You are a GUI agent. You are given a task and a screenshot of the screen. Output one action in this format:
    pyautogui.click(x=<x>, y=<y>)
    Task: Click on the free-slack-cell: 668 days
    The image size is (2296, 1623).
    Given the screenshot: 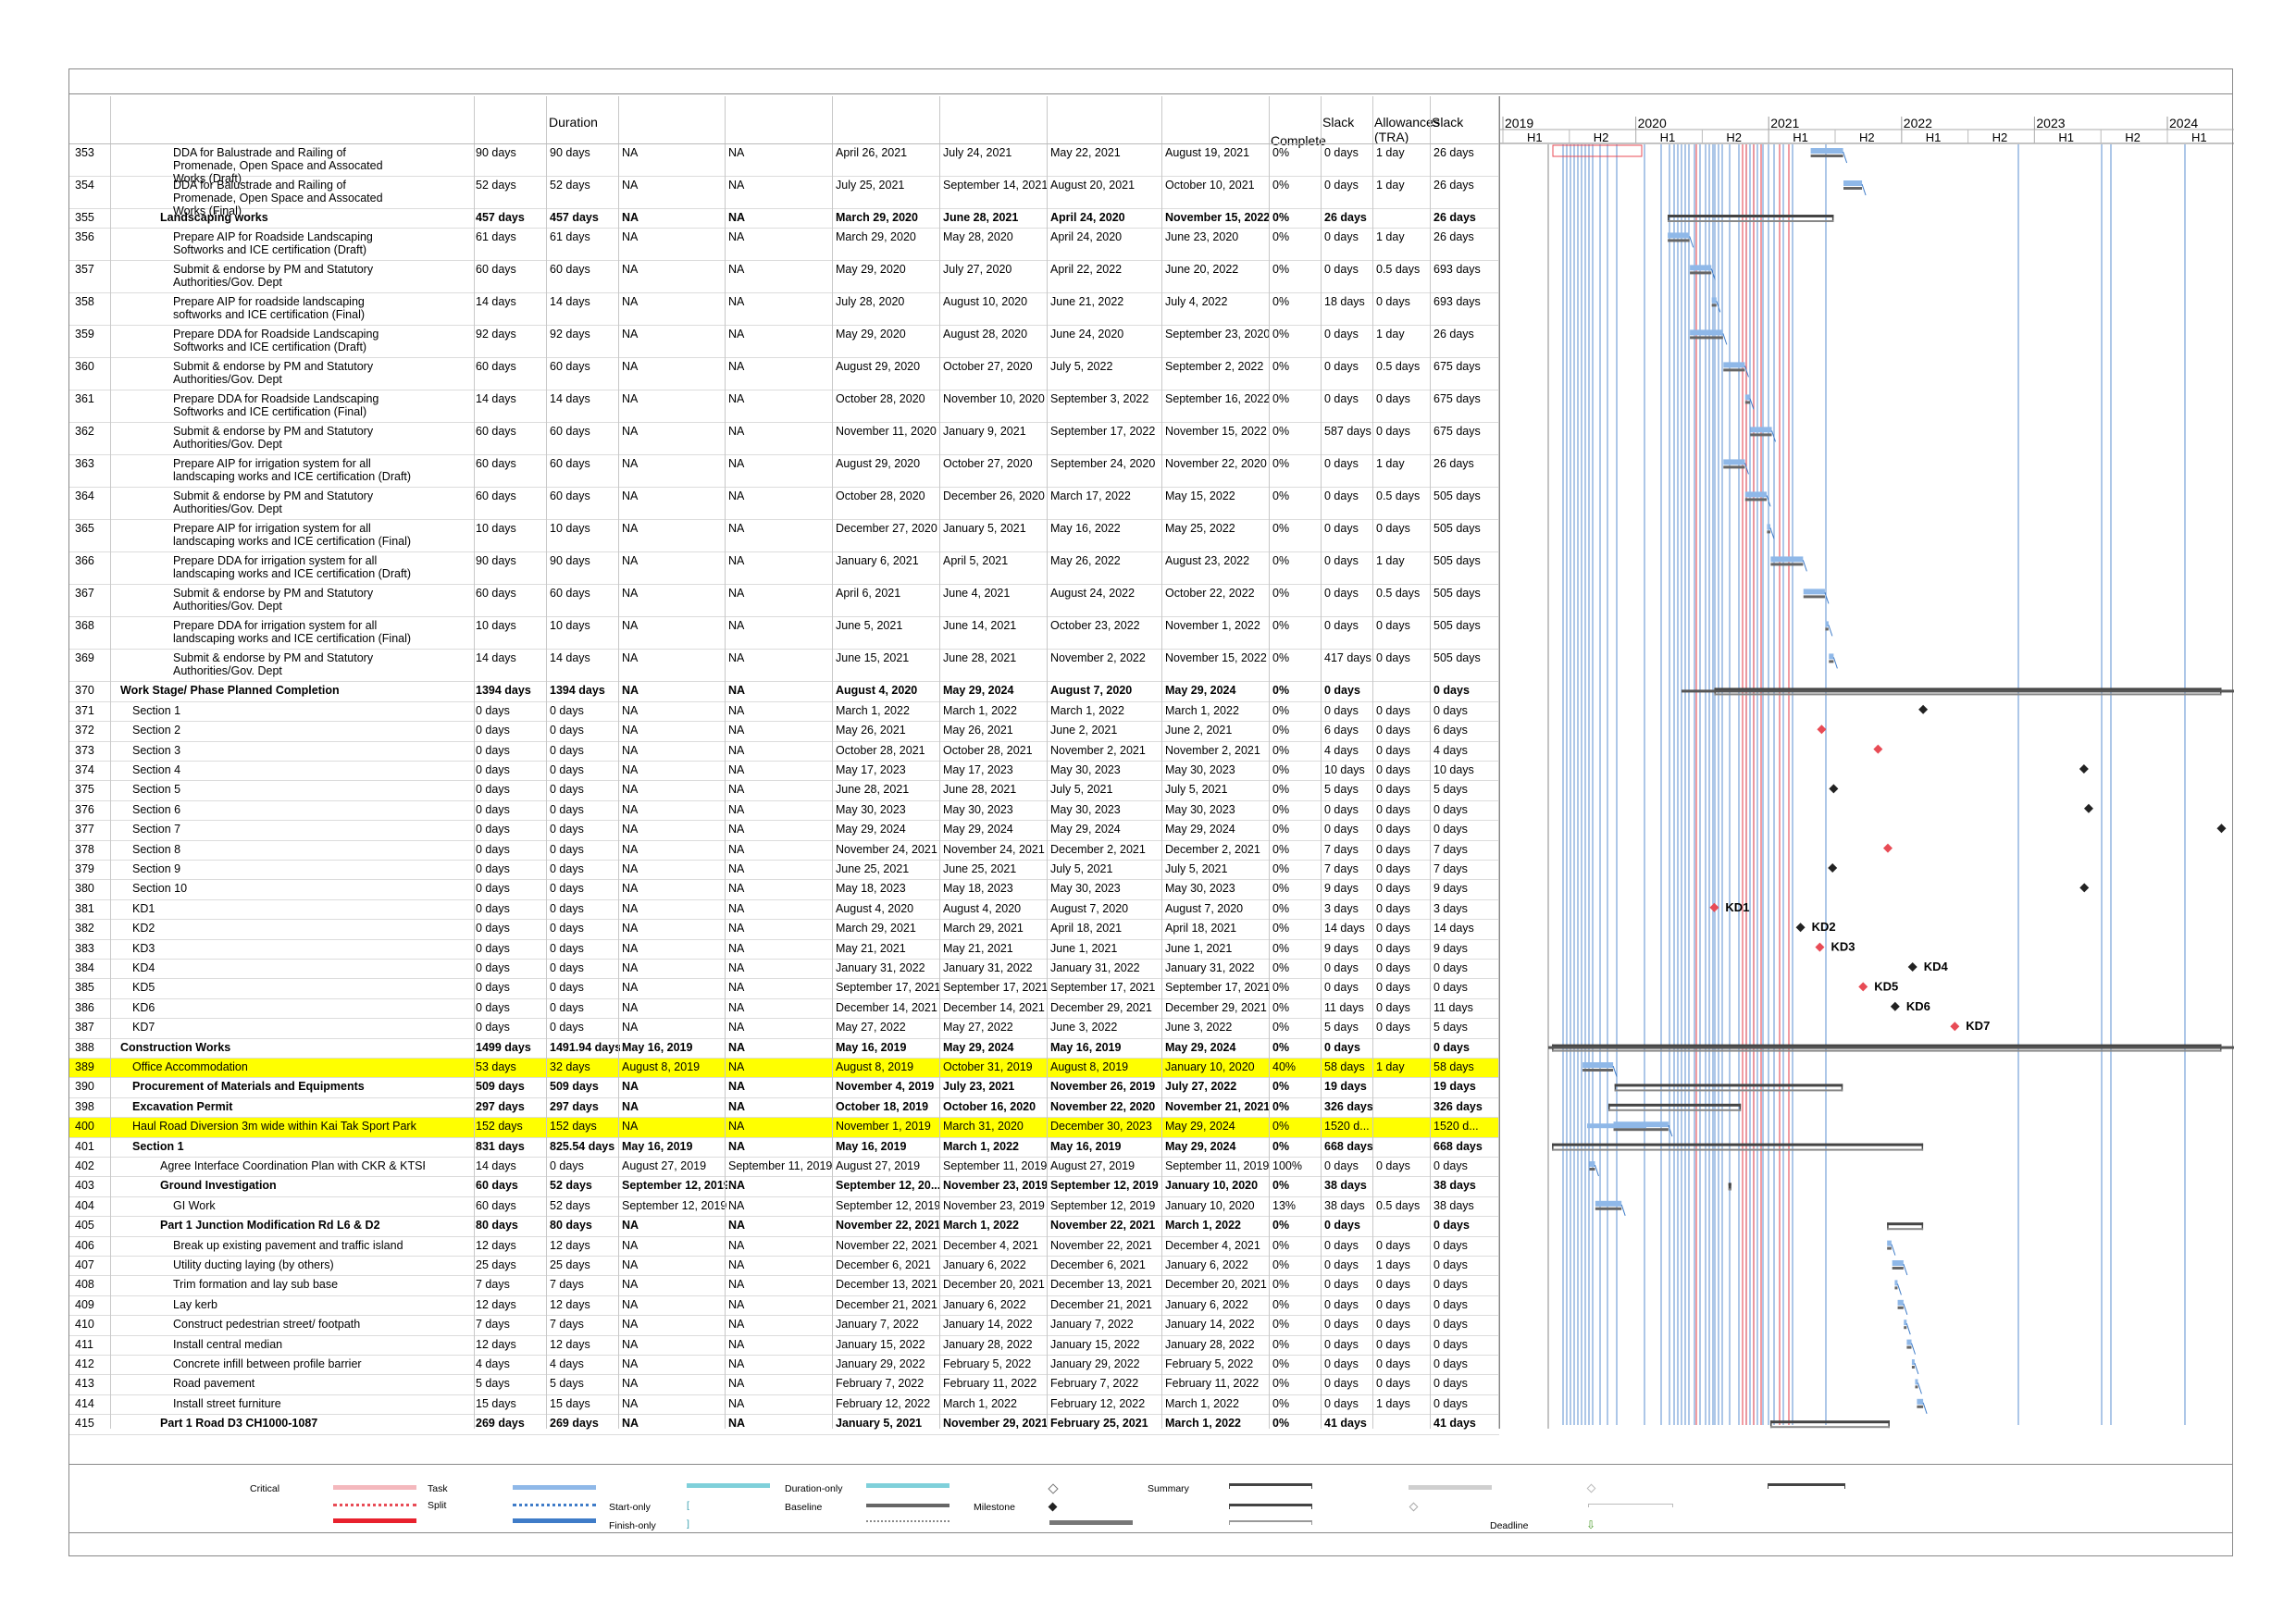 What is the action you would take?
    pyautogui.click(x=1349, y=1146)
    